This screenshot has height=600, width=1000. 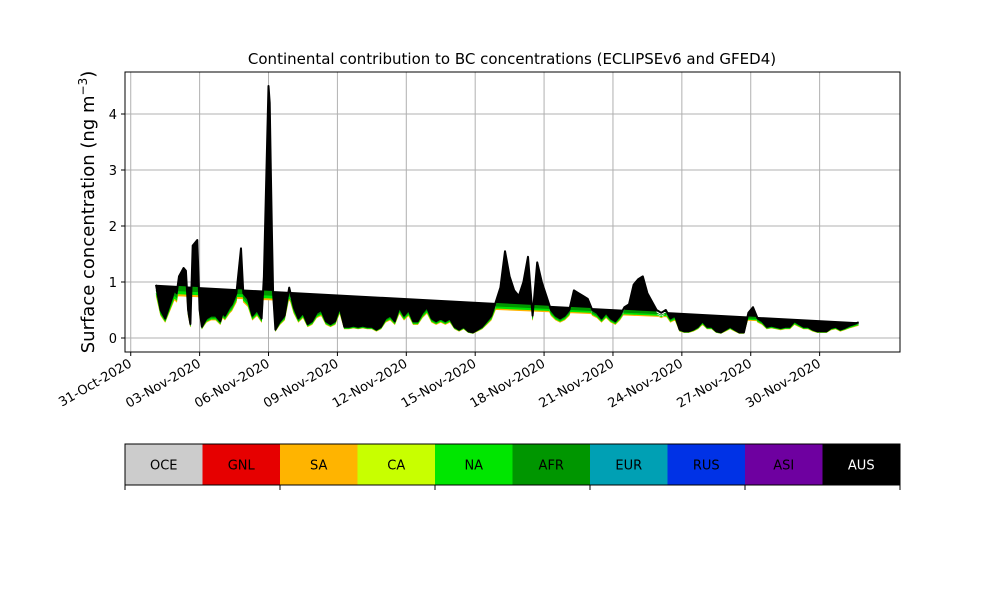 I want to click on legend-colorbar: OCE GNL SA CA NA AFR EUR RUS ASI AUS, so click(x=512, y=466).